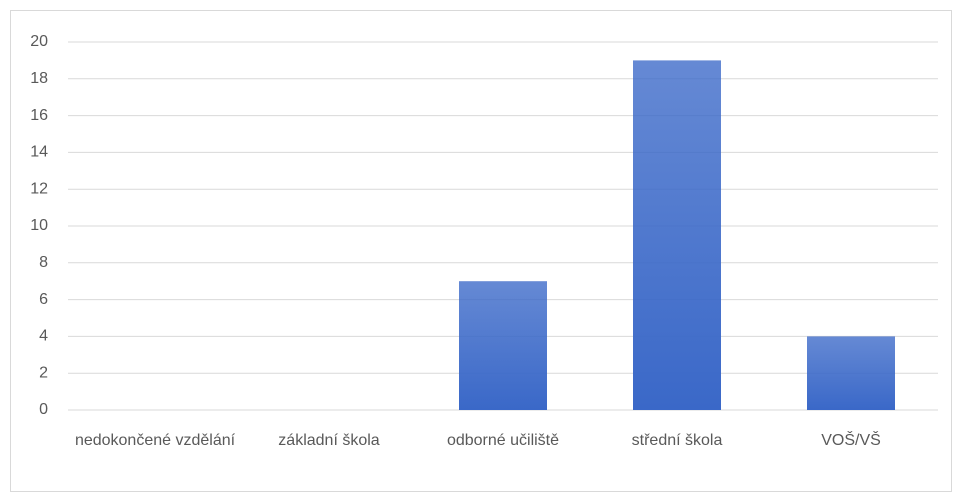 The image size is (955, 499). What do you see at coordinates (39, 41) in the screenshot?
I see `y-tick-label: 20` at bounding box center [39, 41].